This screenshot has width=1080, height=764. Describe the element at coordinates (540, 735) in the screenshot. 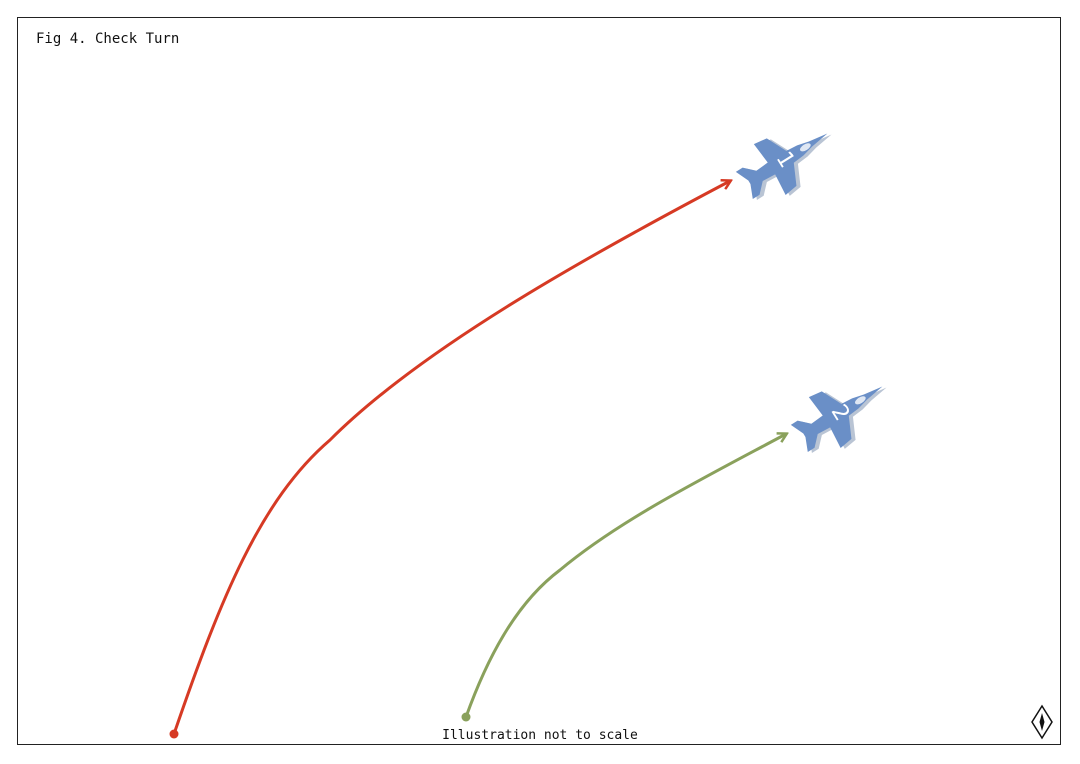

I see `scale-disclaimer: Illustration not to scale` at that location.